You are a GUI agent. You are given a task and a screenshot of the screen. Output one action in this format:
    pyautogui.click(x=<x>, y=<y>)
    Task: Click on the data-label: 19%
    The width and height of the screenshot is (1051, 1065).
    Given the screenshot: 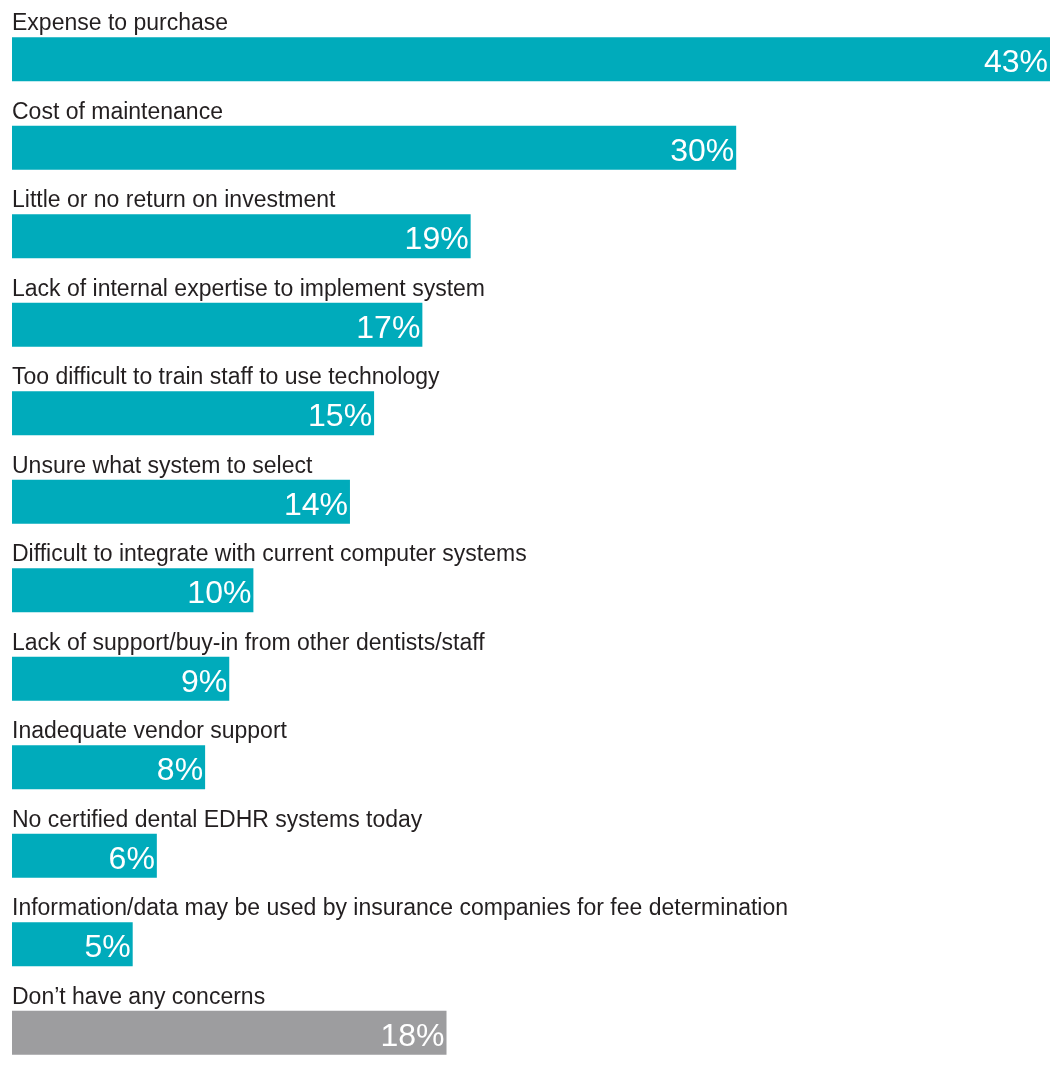 What is the action you would take?
    pyautogui.click(x=436, y=238)
    